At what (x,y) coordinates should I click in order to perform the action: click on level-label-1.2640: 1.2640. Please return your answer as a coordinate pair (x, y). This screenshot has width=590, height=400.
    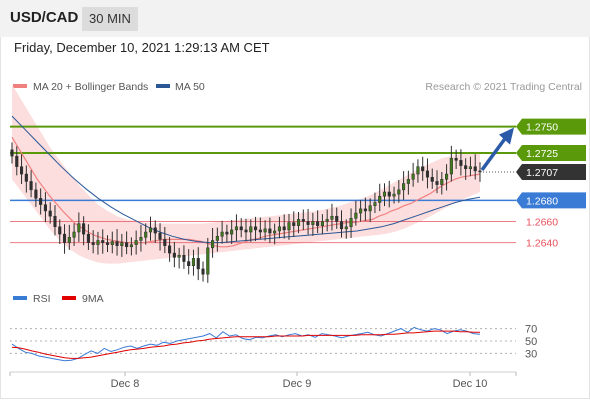
    Looking at the image, I should click on (542, 244).